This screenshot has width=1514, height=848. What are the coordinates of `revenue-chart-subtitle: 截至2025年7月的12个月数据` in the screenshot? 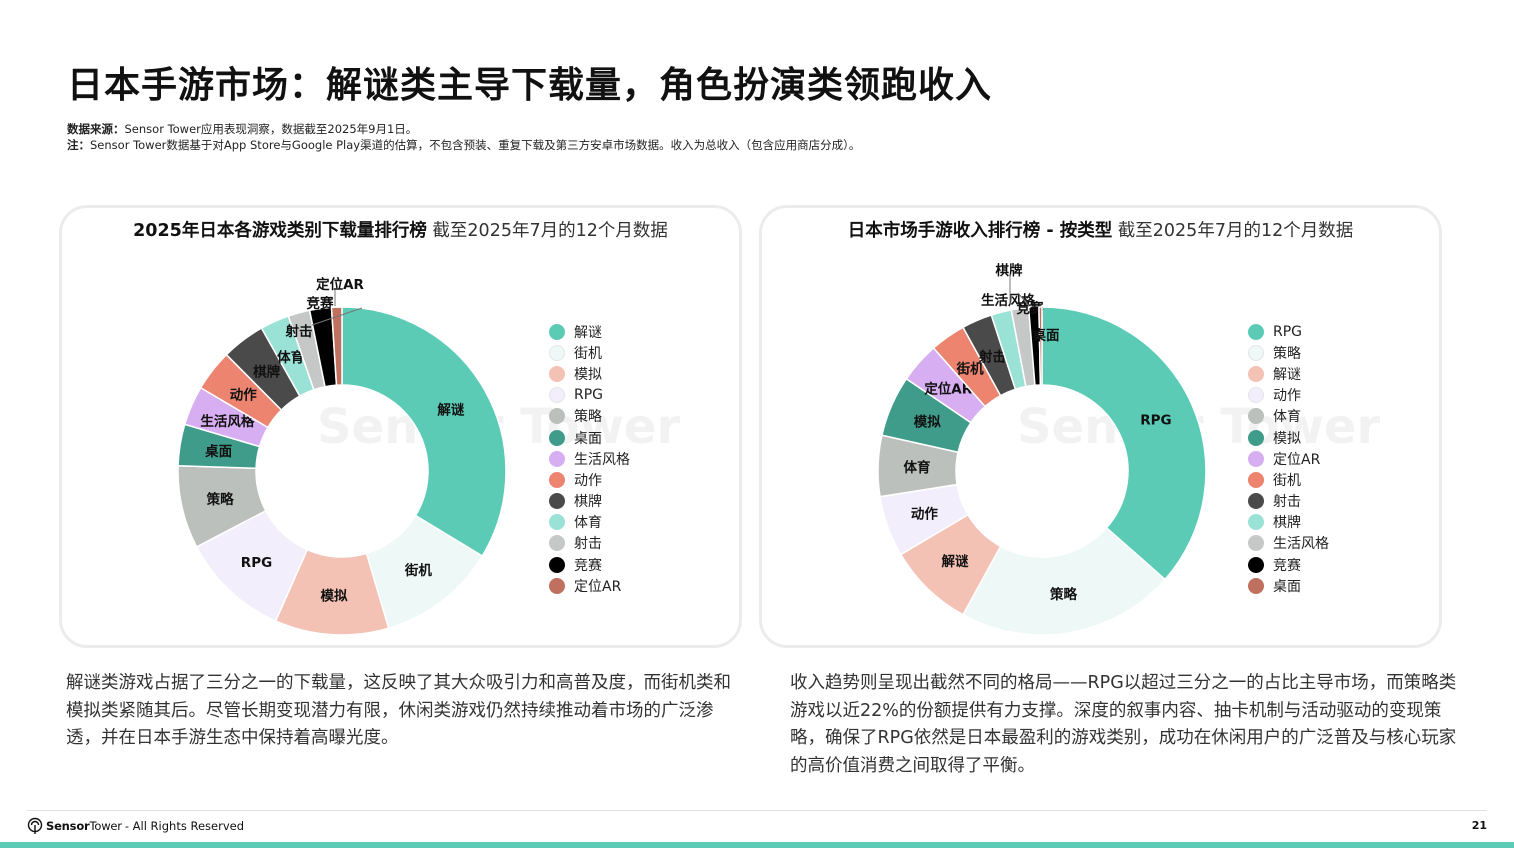 It's located at (1235, 231).